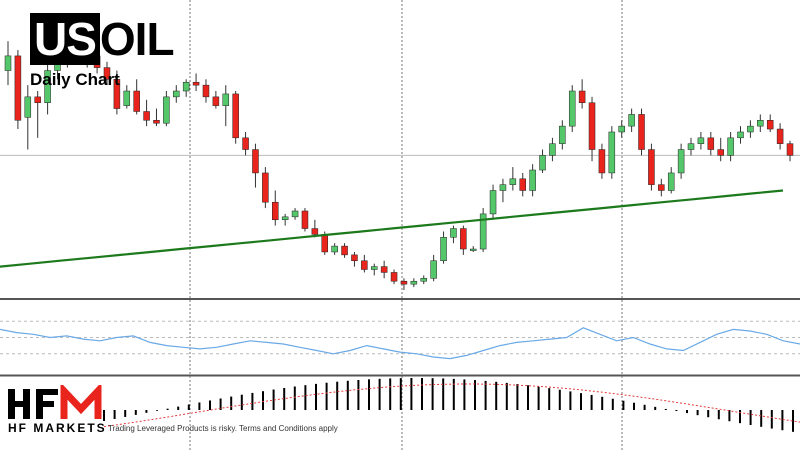 The width and height of the screenshot is (800, 455). Describe the element at coordinates (137, 39) in the screenshot. I see `title-suffix: OIL` at that location.